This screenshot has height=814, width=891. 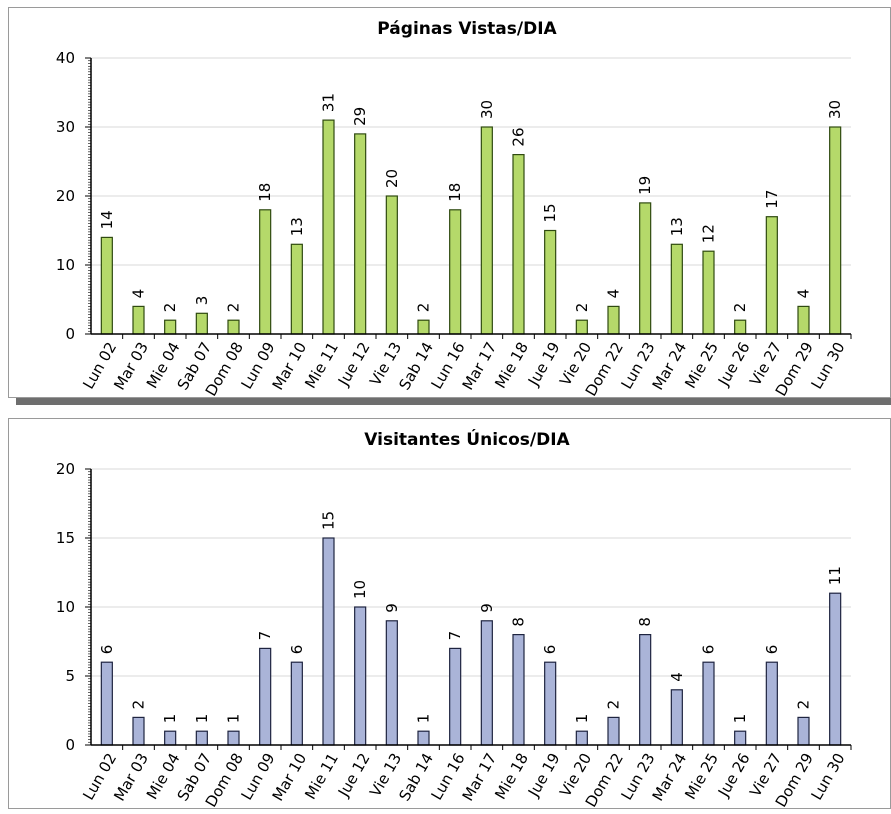 I want to click on chart2-data-label: 15, so click(x=329, y=520).